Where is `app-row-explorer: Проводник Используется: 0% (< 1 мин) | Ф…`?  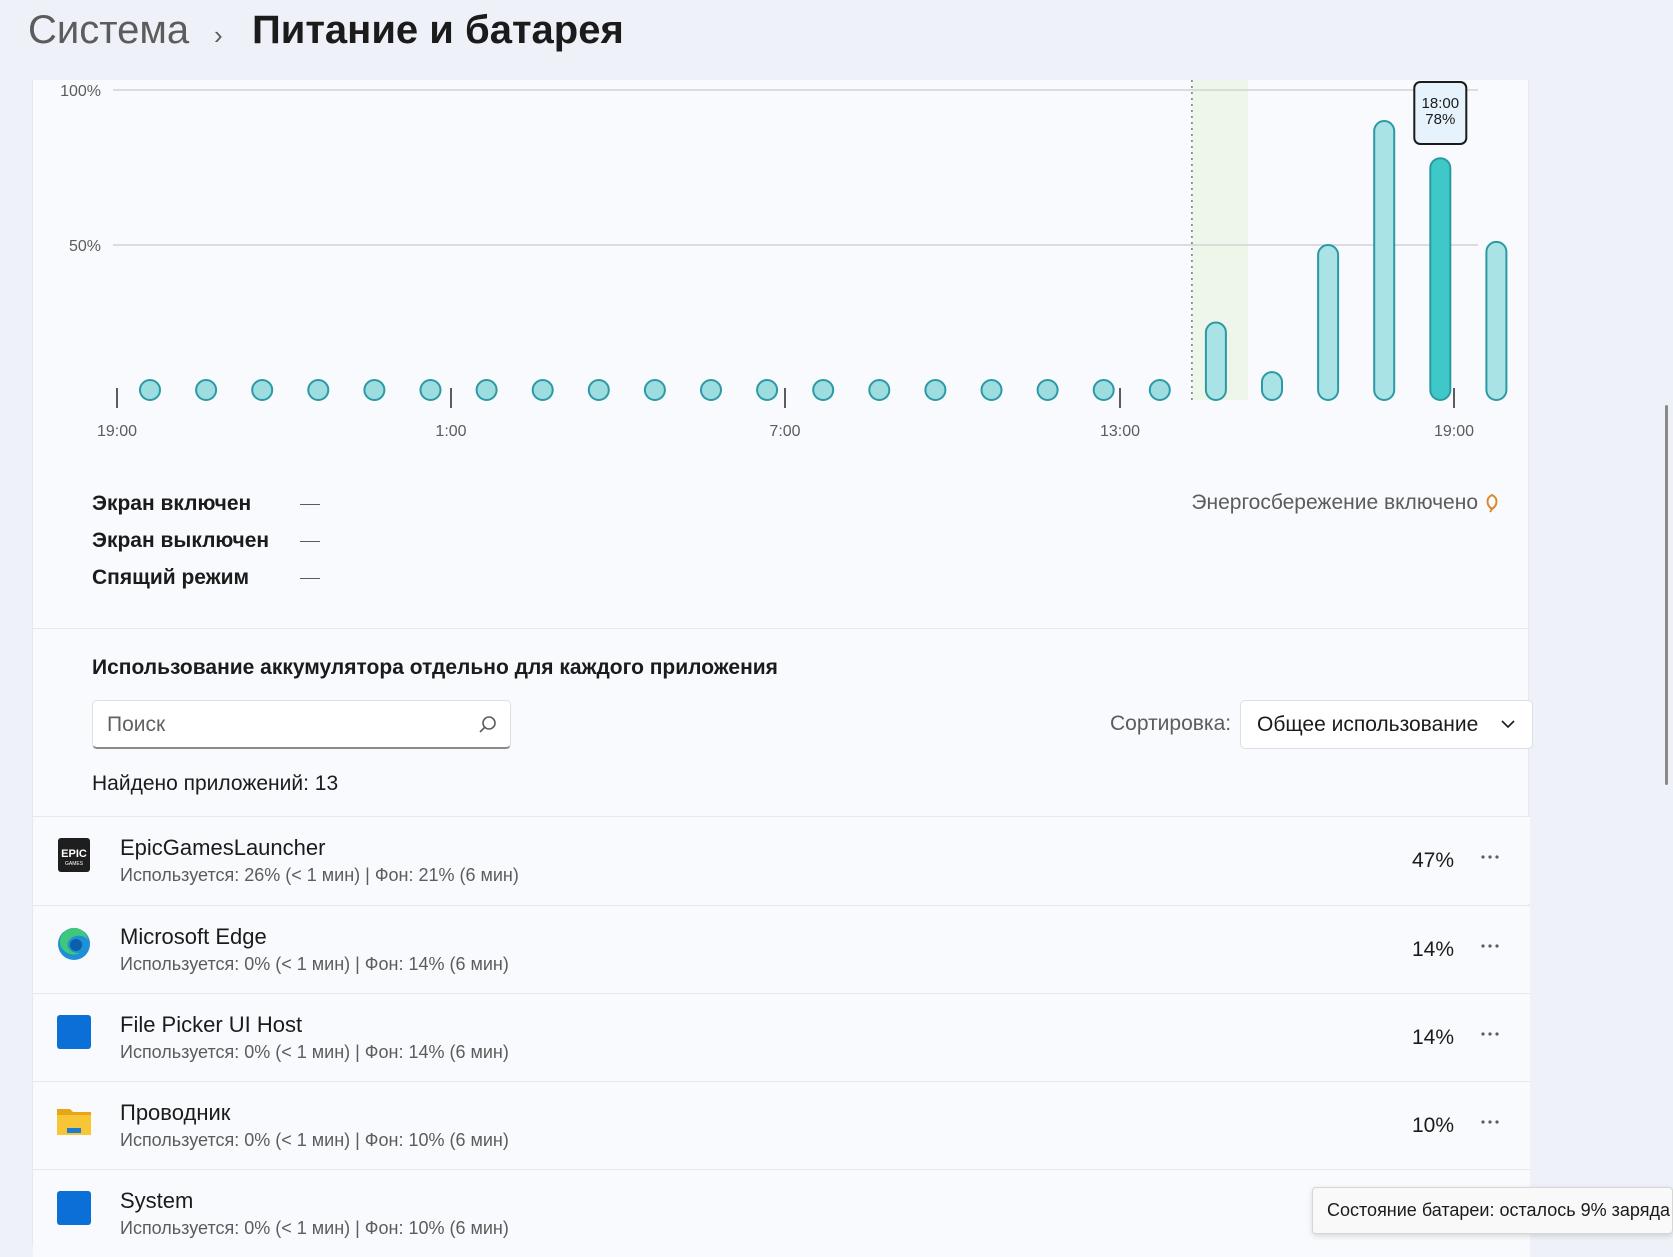
app-row-explorer: Проводник Используется: 0% (< 1 мин) | Ф… is located at coordinates (781, 1125).